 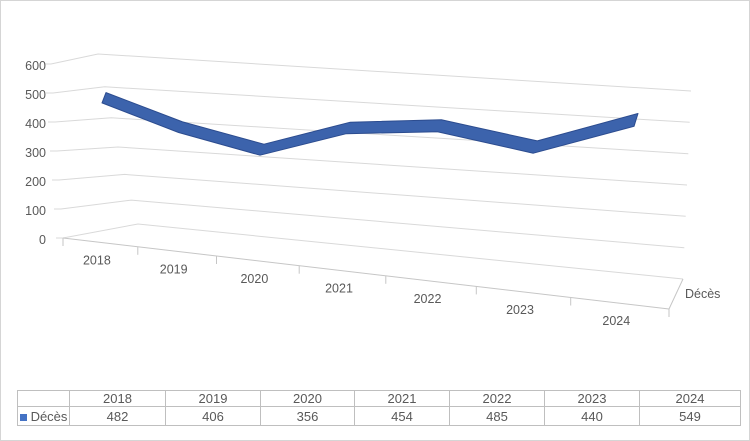 What do you see at coordinates (690, 398) in the screenshot?
I see `table-header-cell: 2024` at bounding box center [690, 398].